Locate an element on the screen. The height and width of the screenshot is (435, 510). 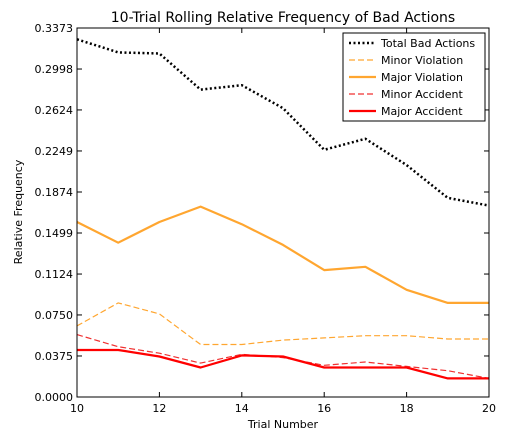
legend-label: Major Violation is located at coordinates (422, 77).